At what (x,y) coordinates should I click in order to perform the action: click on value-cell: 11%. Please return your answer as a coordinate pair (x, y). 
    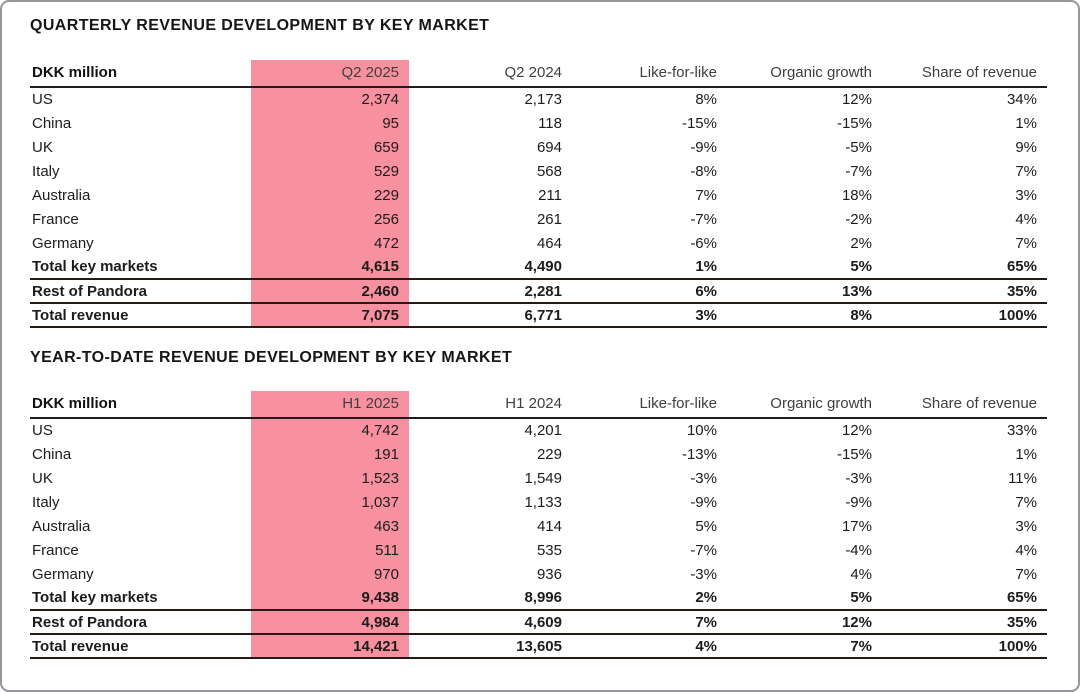
    Looking at the image, I should click on (1022, 478).